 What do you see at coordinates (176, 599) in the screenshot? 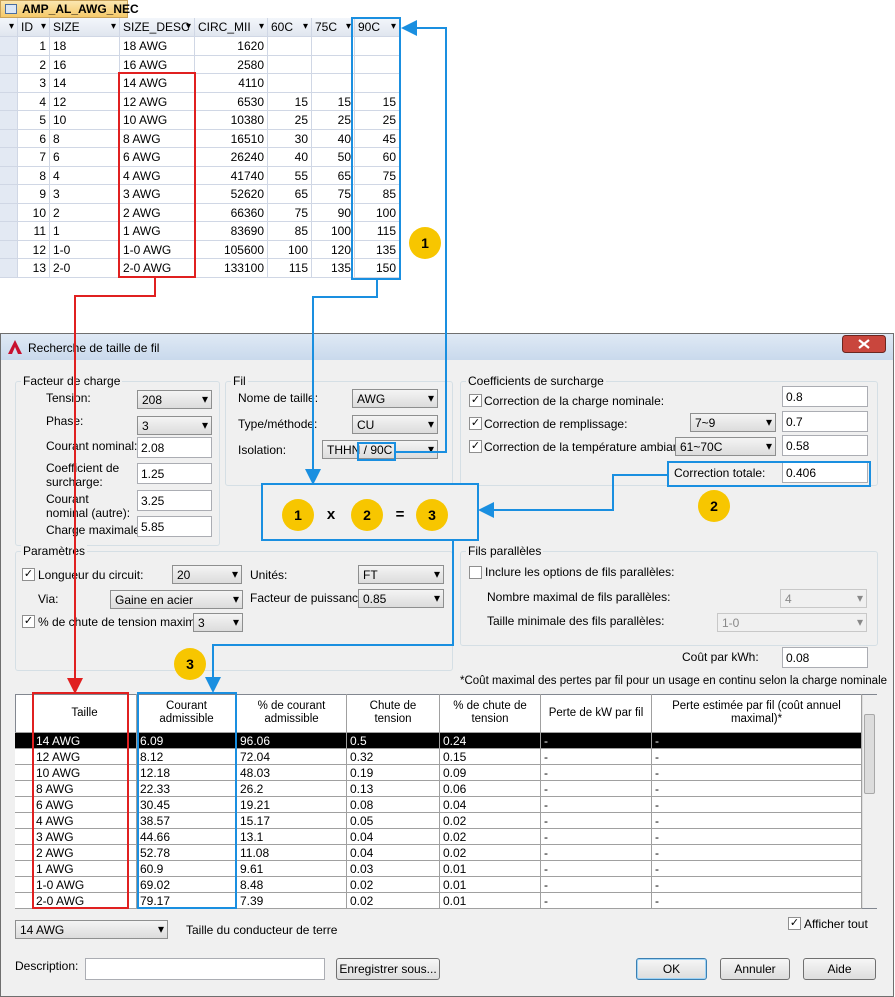
I see `dropdown: Gaine en acier` at bounding box center [176, 599].